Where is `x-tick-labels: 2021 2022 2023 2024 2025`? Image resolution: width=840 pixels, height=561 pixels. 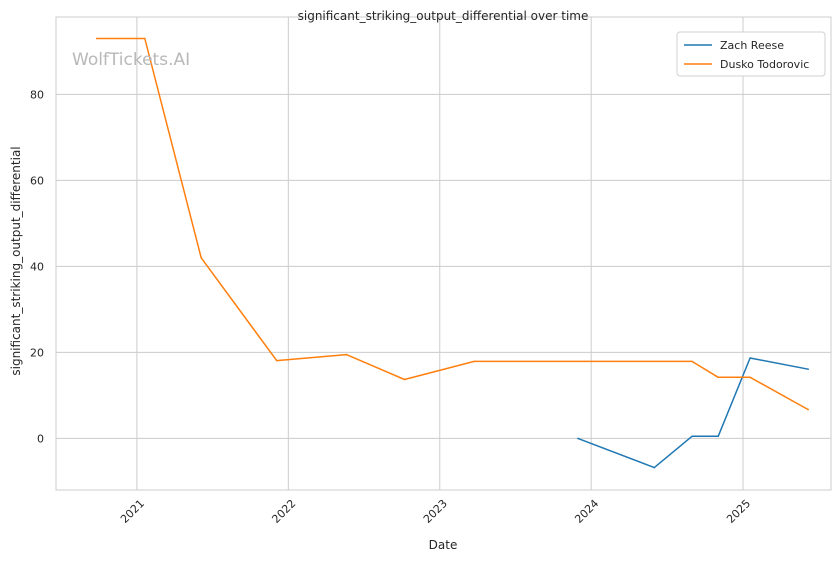
x-tick-labels: 2021 2022 2023 2024 2025 is located at coordinates (435, 511).